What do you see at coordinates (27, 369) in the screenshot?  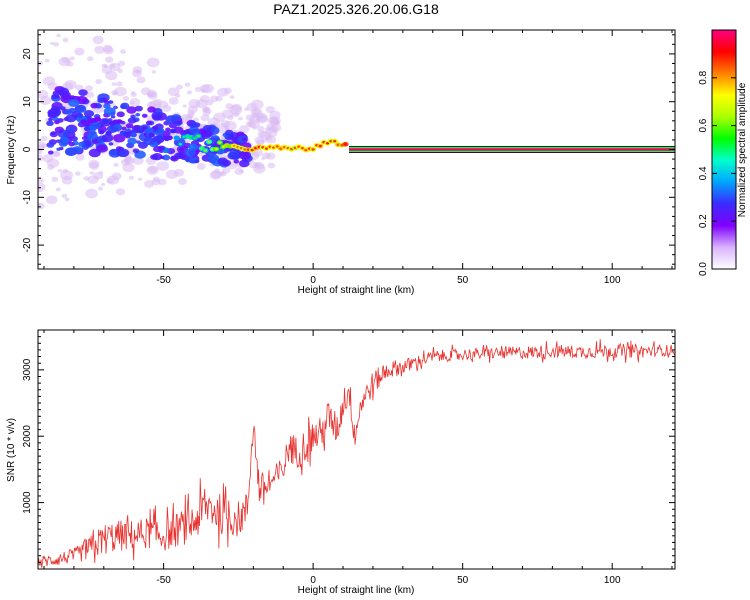 I see `snr-y-tick-label: 3000` at bounding box center [27, 369].